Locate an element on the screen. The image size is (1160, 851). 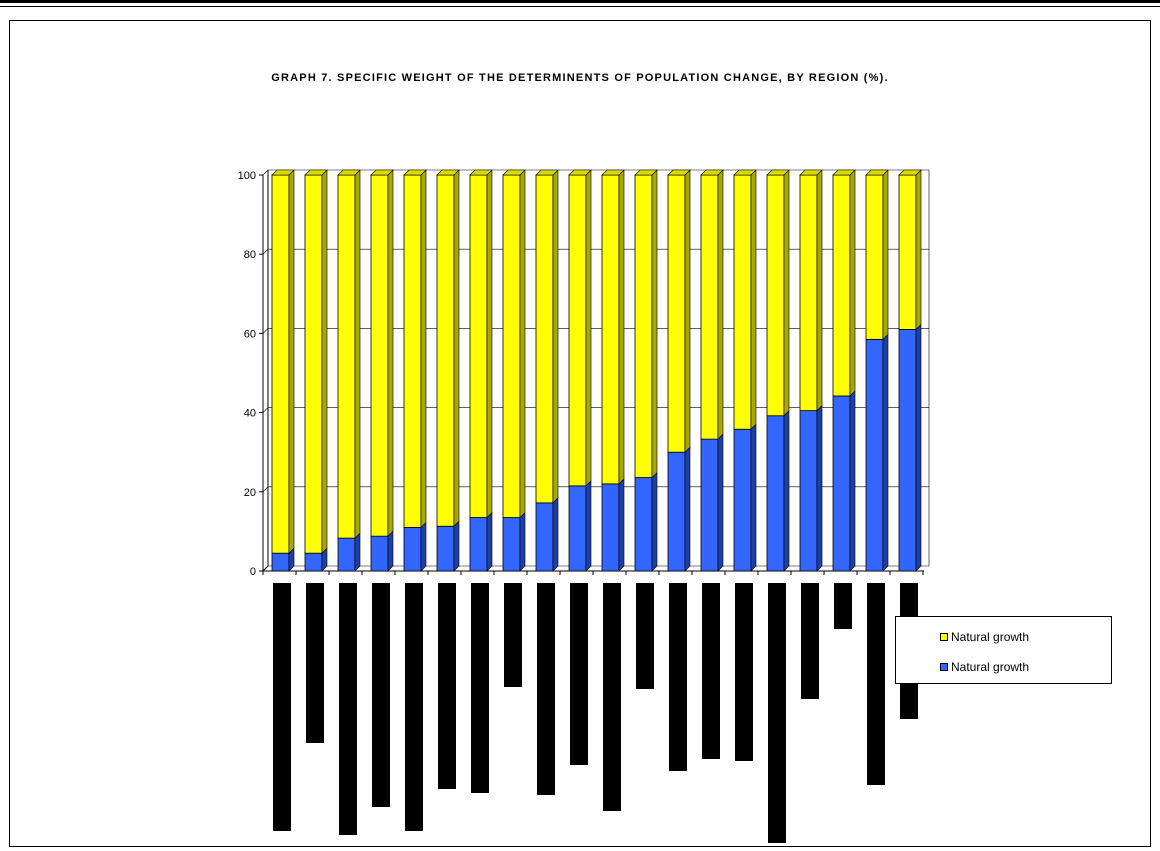
legend: Natural growth Natural growth is located at coordinates (1003, 650).